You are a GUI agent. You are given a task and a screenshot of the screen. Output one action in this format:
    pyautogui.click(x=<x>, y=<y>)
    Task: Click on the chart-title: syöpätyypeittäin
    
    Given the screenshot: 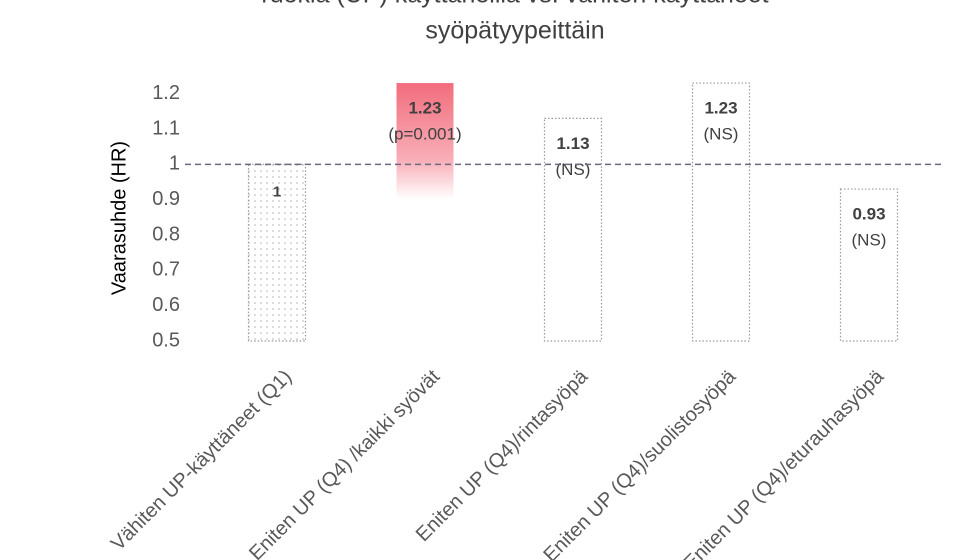 What is the action you would take?
    pyautogui.click(x=514, y=31)
    